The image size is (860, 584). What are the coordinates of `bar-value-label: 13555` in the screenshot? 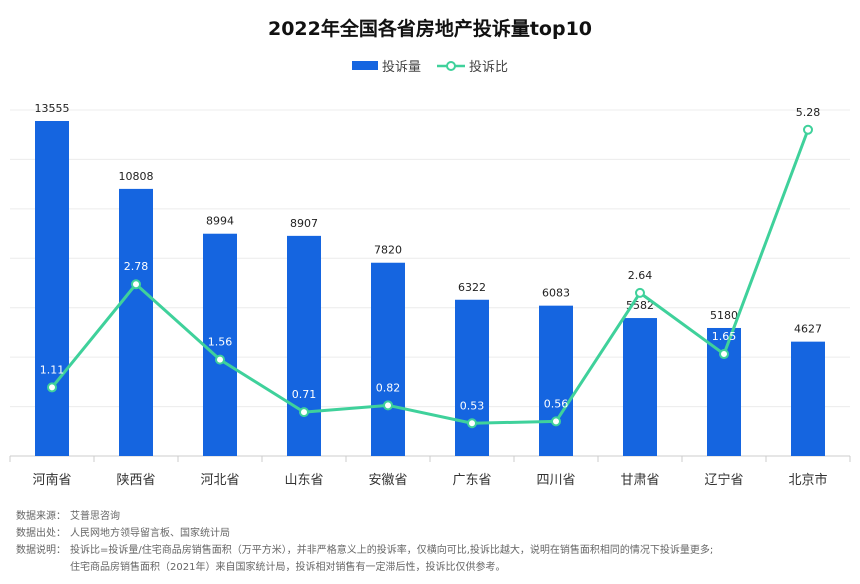 It's located at (52, 108).